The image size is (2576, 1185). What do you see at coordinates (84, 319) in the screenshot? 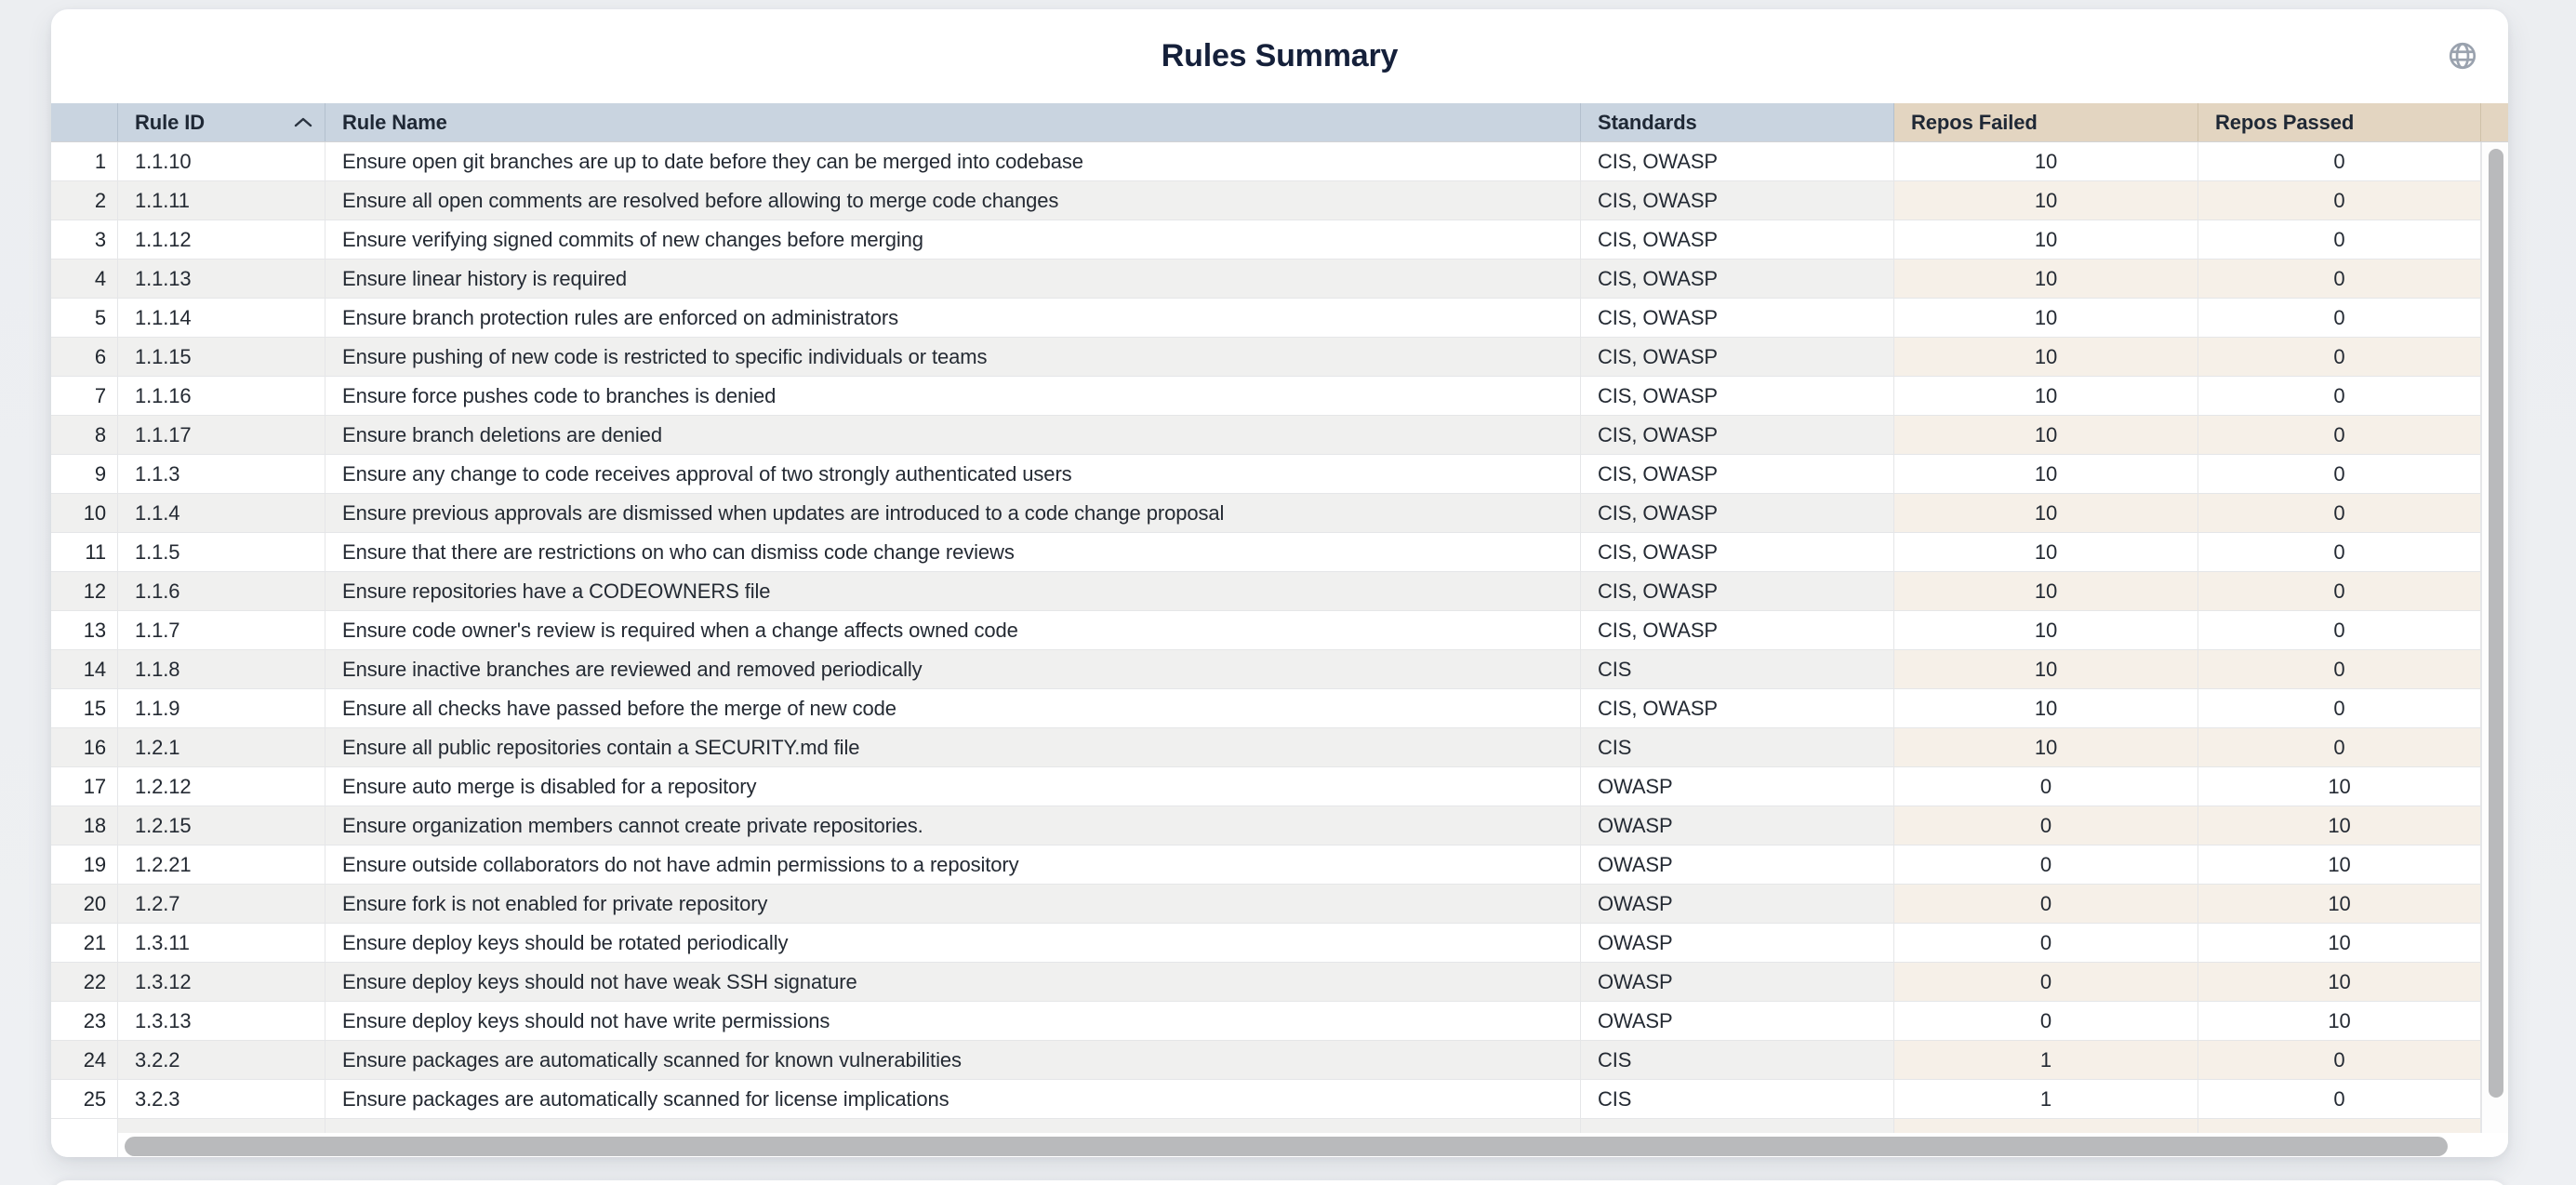
I see `row-index: 5` at bounding box center [84, 319].